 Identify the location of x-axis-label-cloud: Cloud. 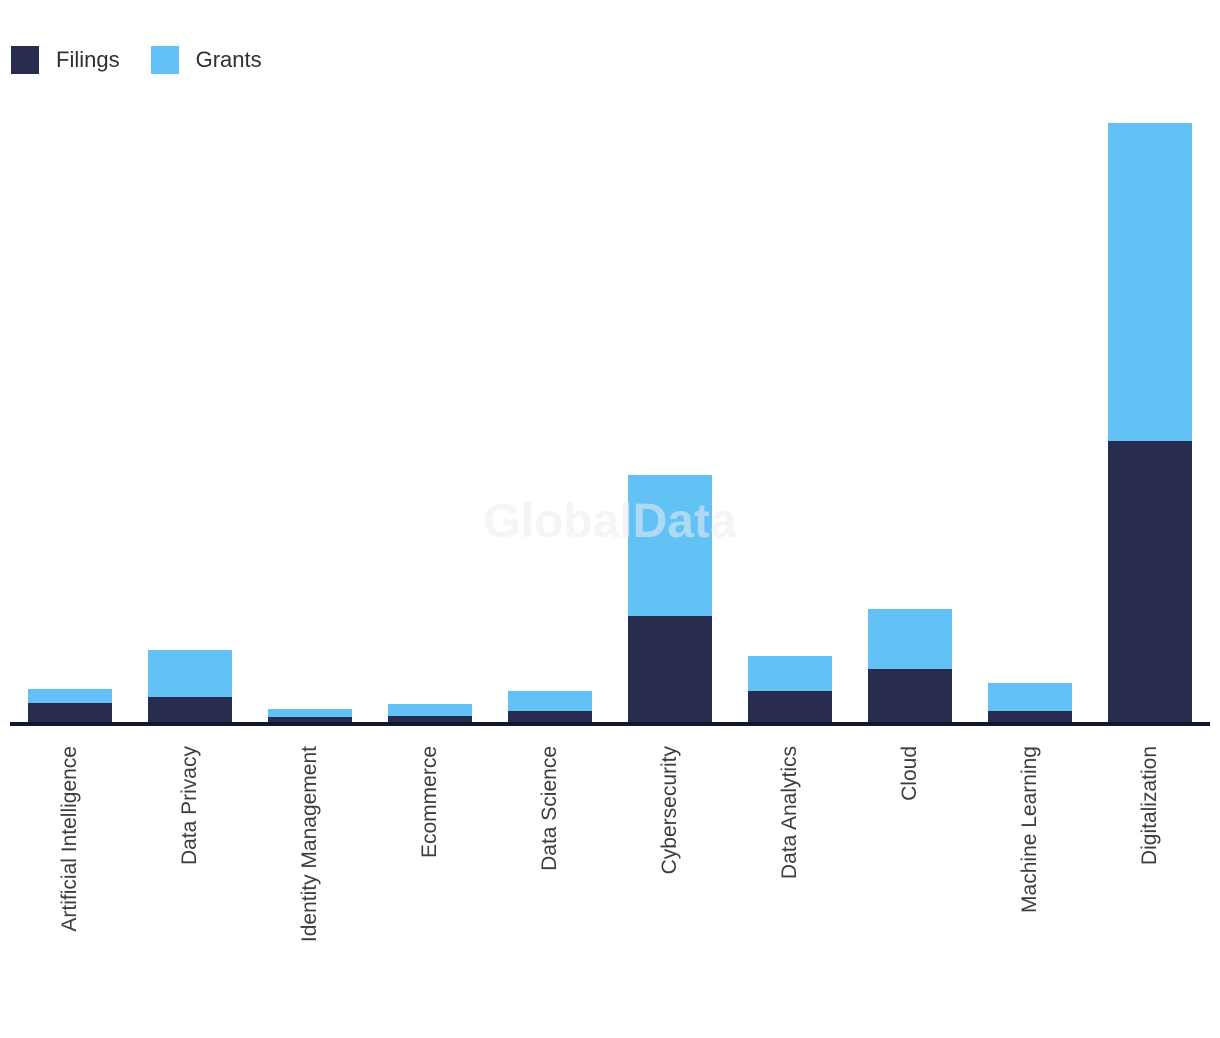
(909, 773).